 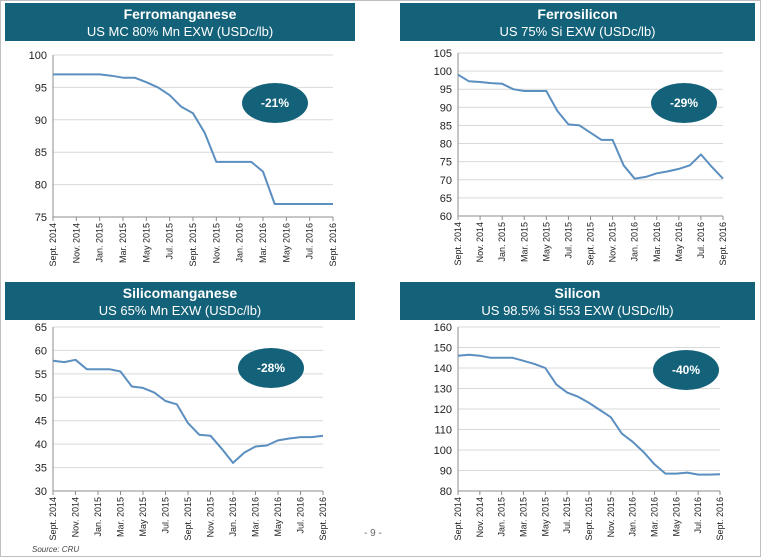 I want to click on chart-title: Silicomanganese, so click(x=180, y=293).